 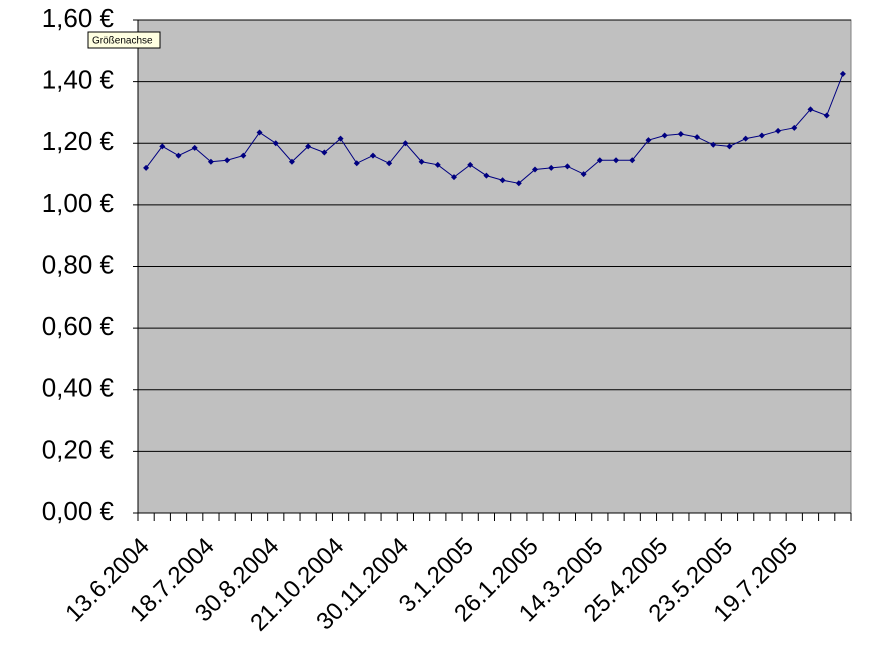 I want to click on y-tick-label: 0,20 €, so click(x=78, y=449).